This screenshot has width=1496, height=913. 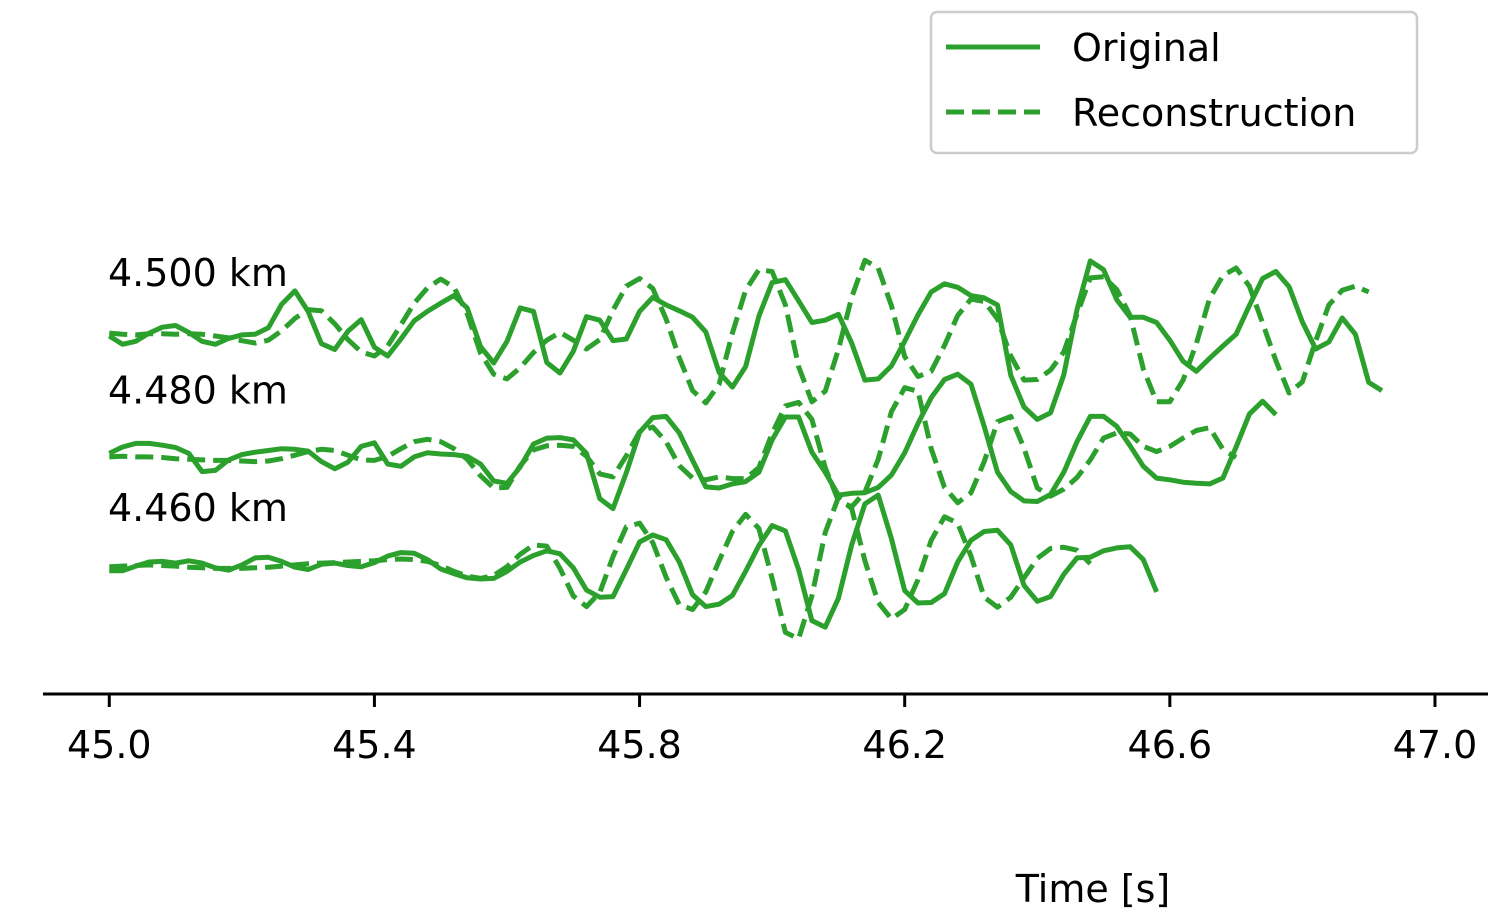 What do you see at coordinates (634, 561) in the screenshot?
I see `trace-4460-original-line` at bounding box center [634, 561].